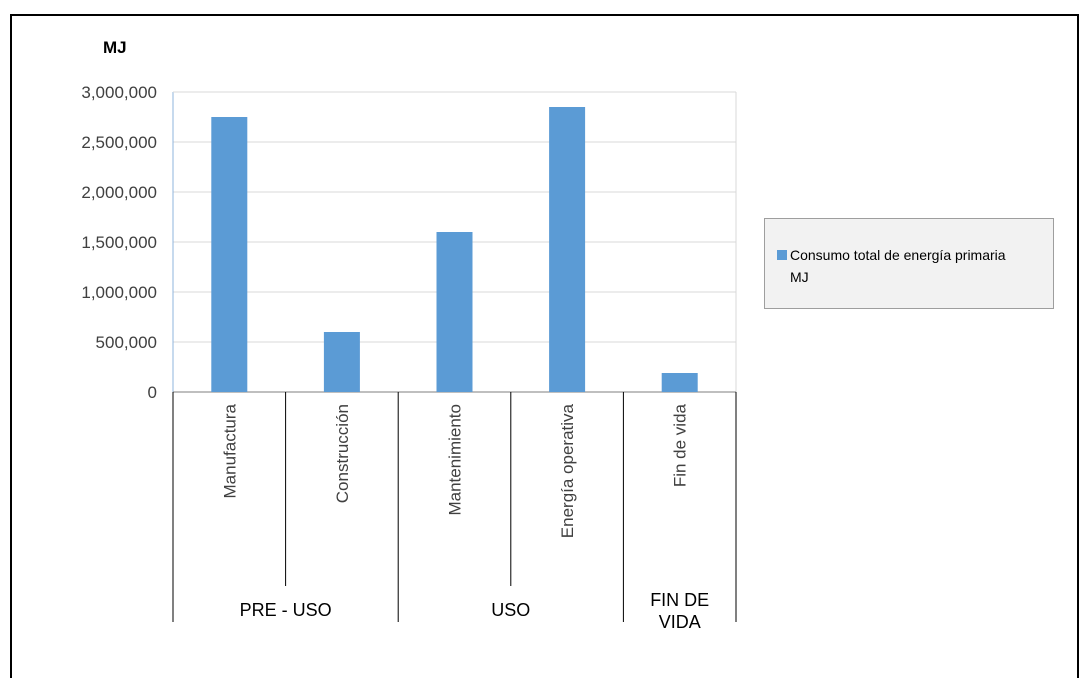 The image size is (1082, 682). What do you see at coordinates (680, 445) in the screenshot?
I see `x-category-label: Fin de vida` at bounding box center [680, 445].